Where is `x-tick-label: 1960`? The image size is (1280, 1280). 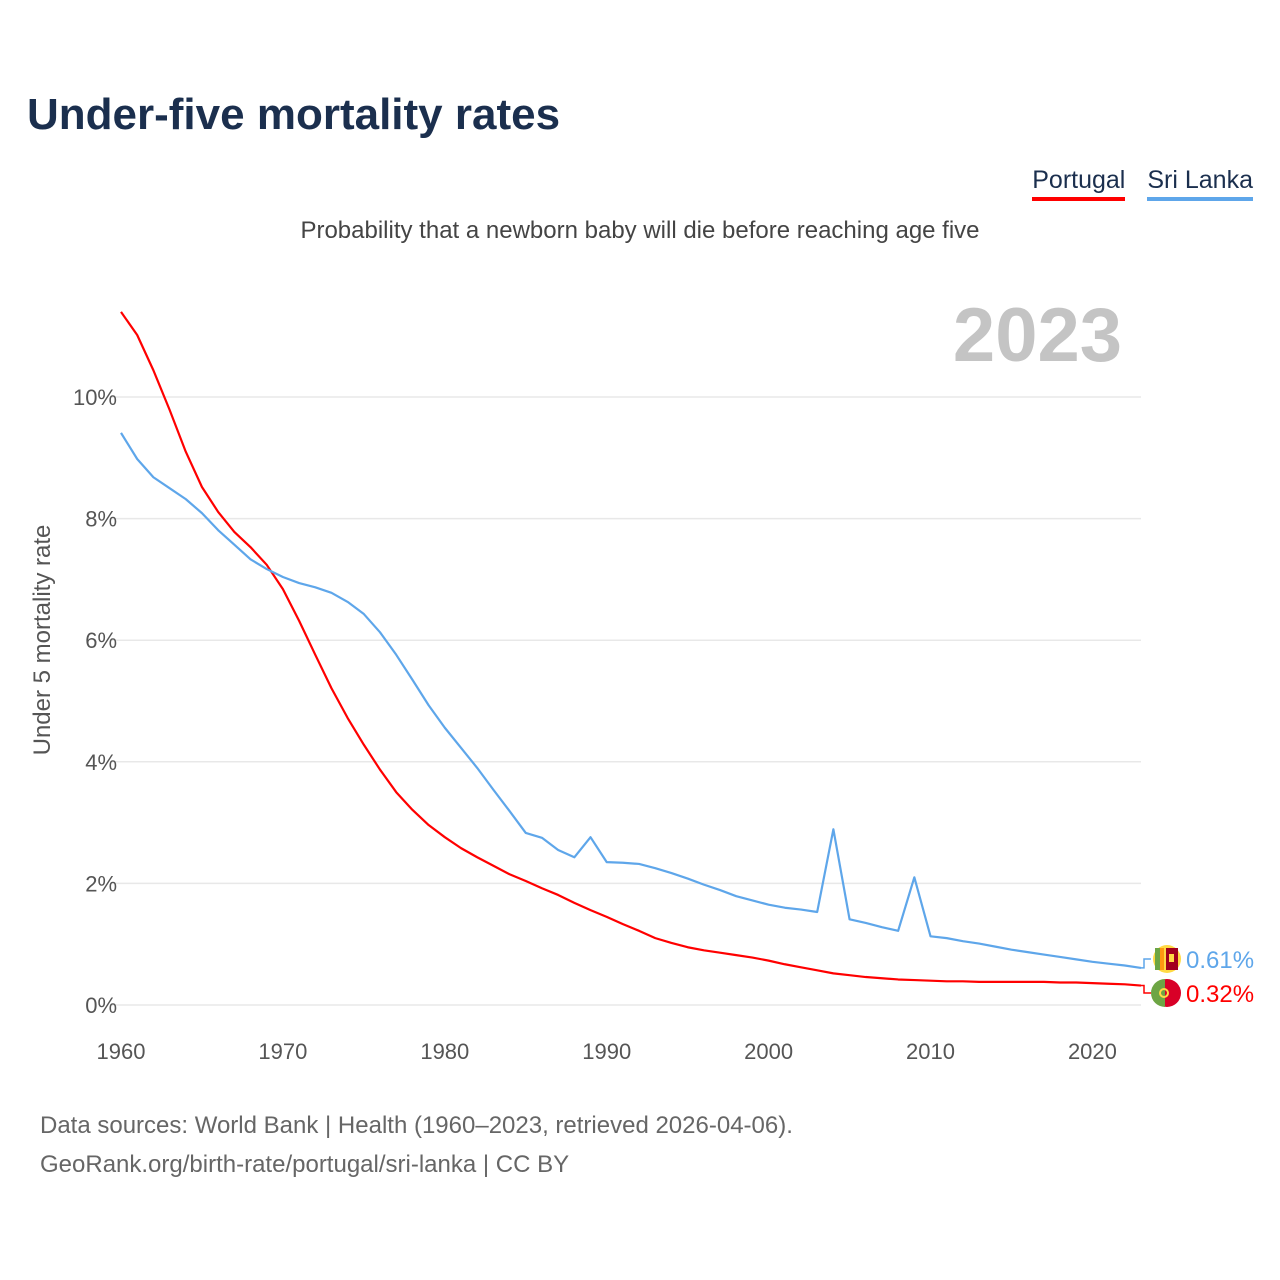
x-tick-label: 1960 is located at coordinates (121, 1051).